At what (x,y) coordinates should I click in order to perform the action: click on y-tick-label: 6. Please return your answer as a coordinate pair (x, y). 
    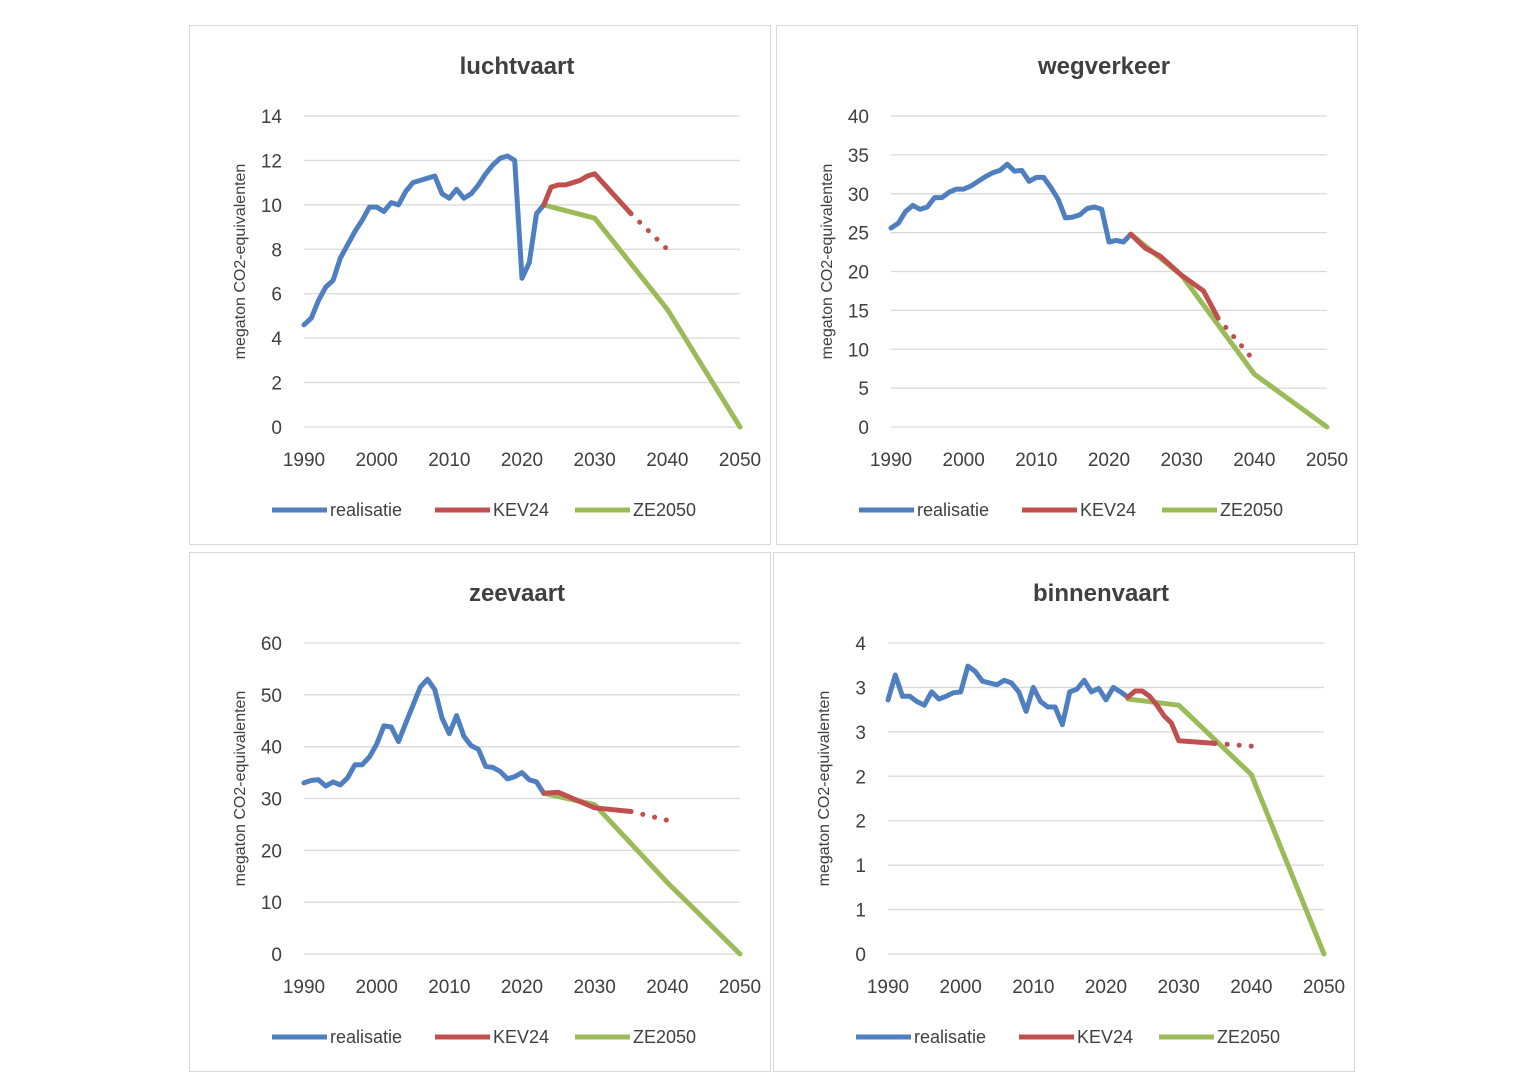
    Looking at the image, I should click on (276, 295).